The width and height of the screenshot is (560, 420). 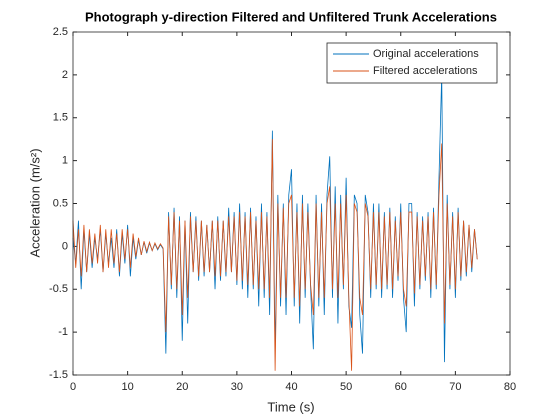 I want to click on legend-box, so click(x=412, y=63).